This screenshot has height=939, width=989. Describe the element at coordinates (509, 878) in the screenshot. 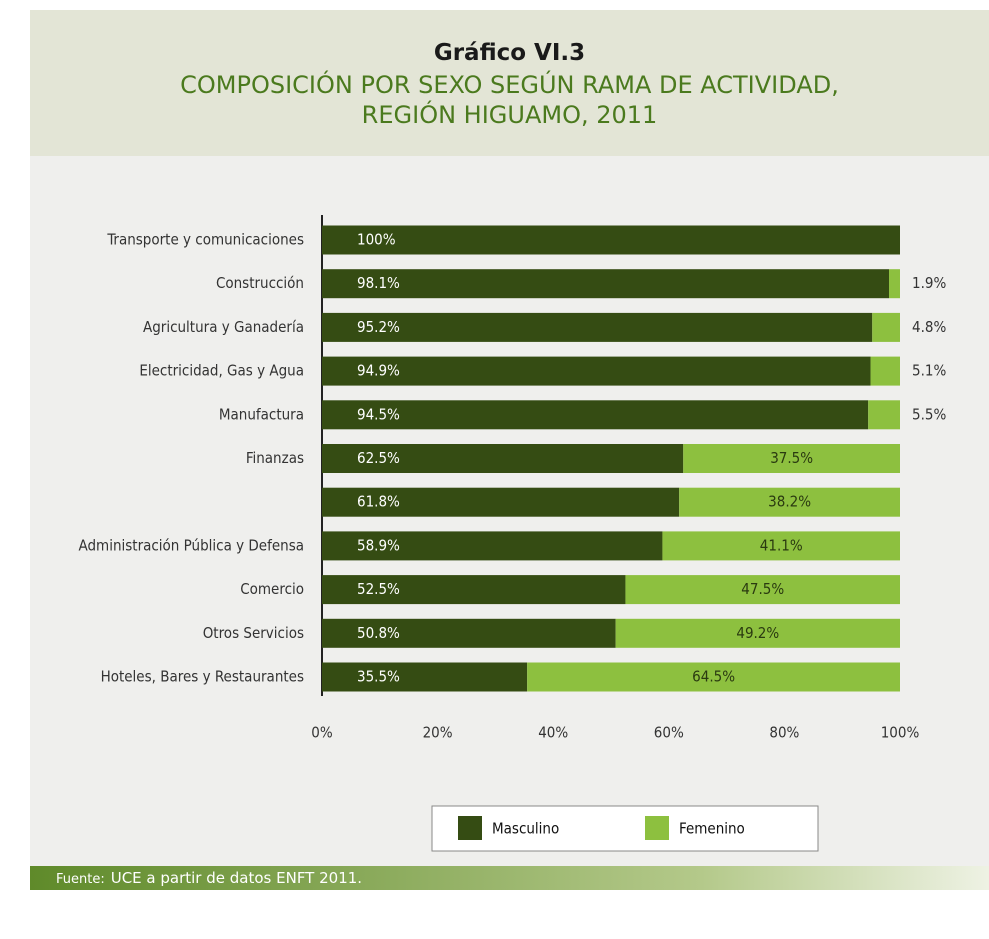

I see `footer: Fuente: UCE a partir de datos ENFT 2011.` at that location.